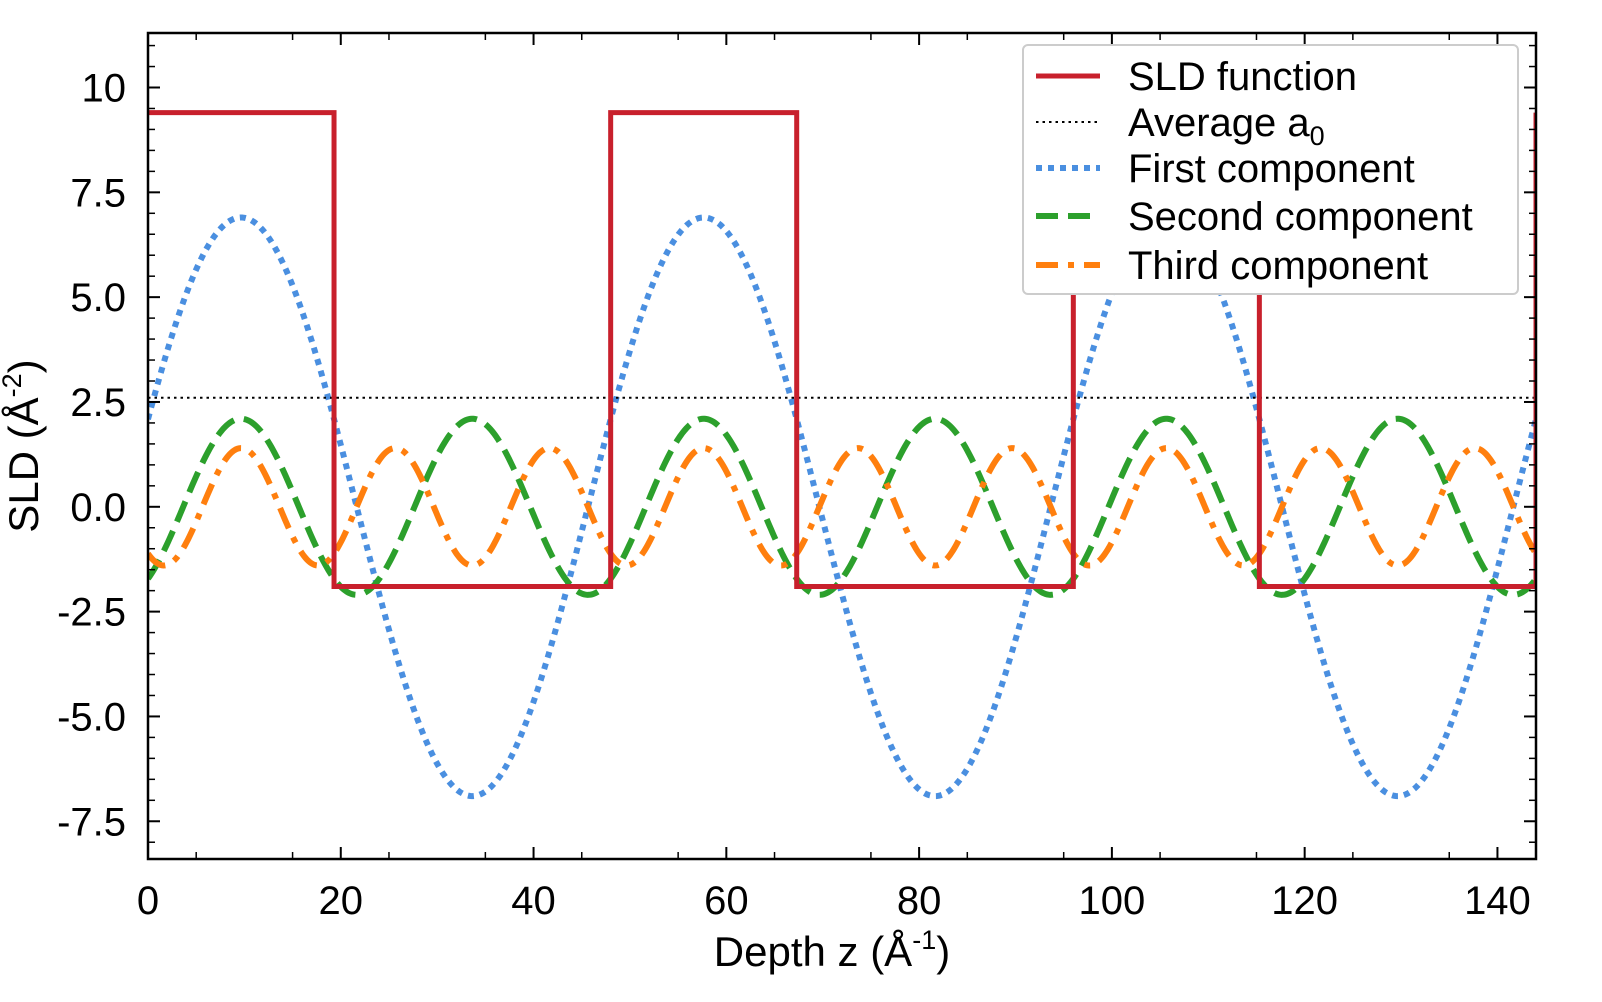  Describe the element at coordinates (919, 901) in the screenshot. I see `x-tick-label: 80` at that location.